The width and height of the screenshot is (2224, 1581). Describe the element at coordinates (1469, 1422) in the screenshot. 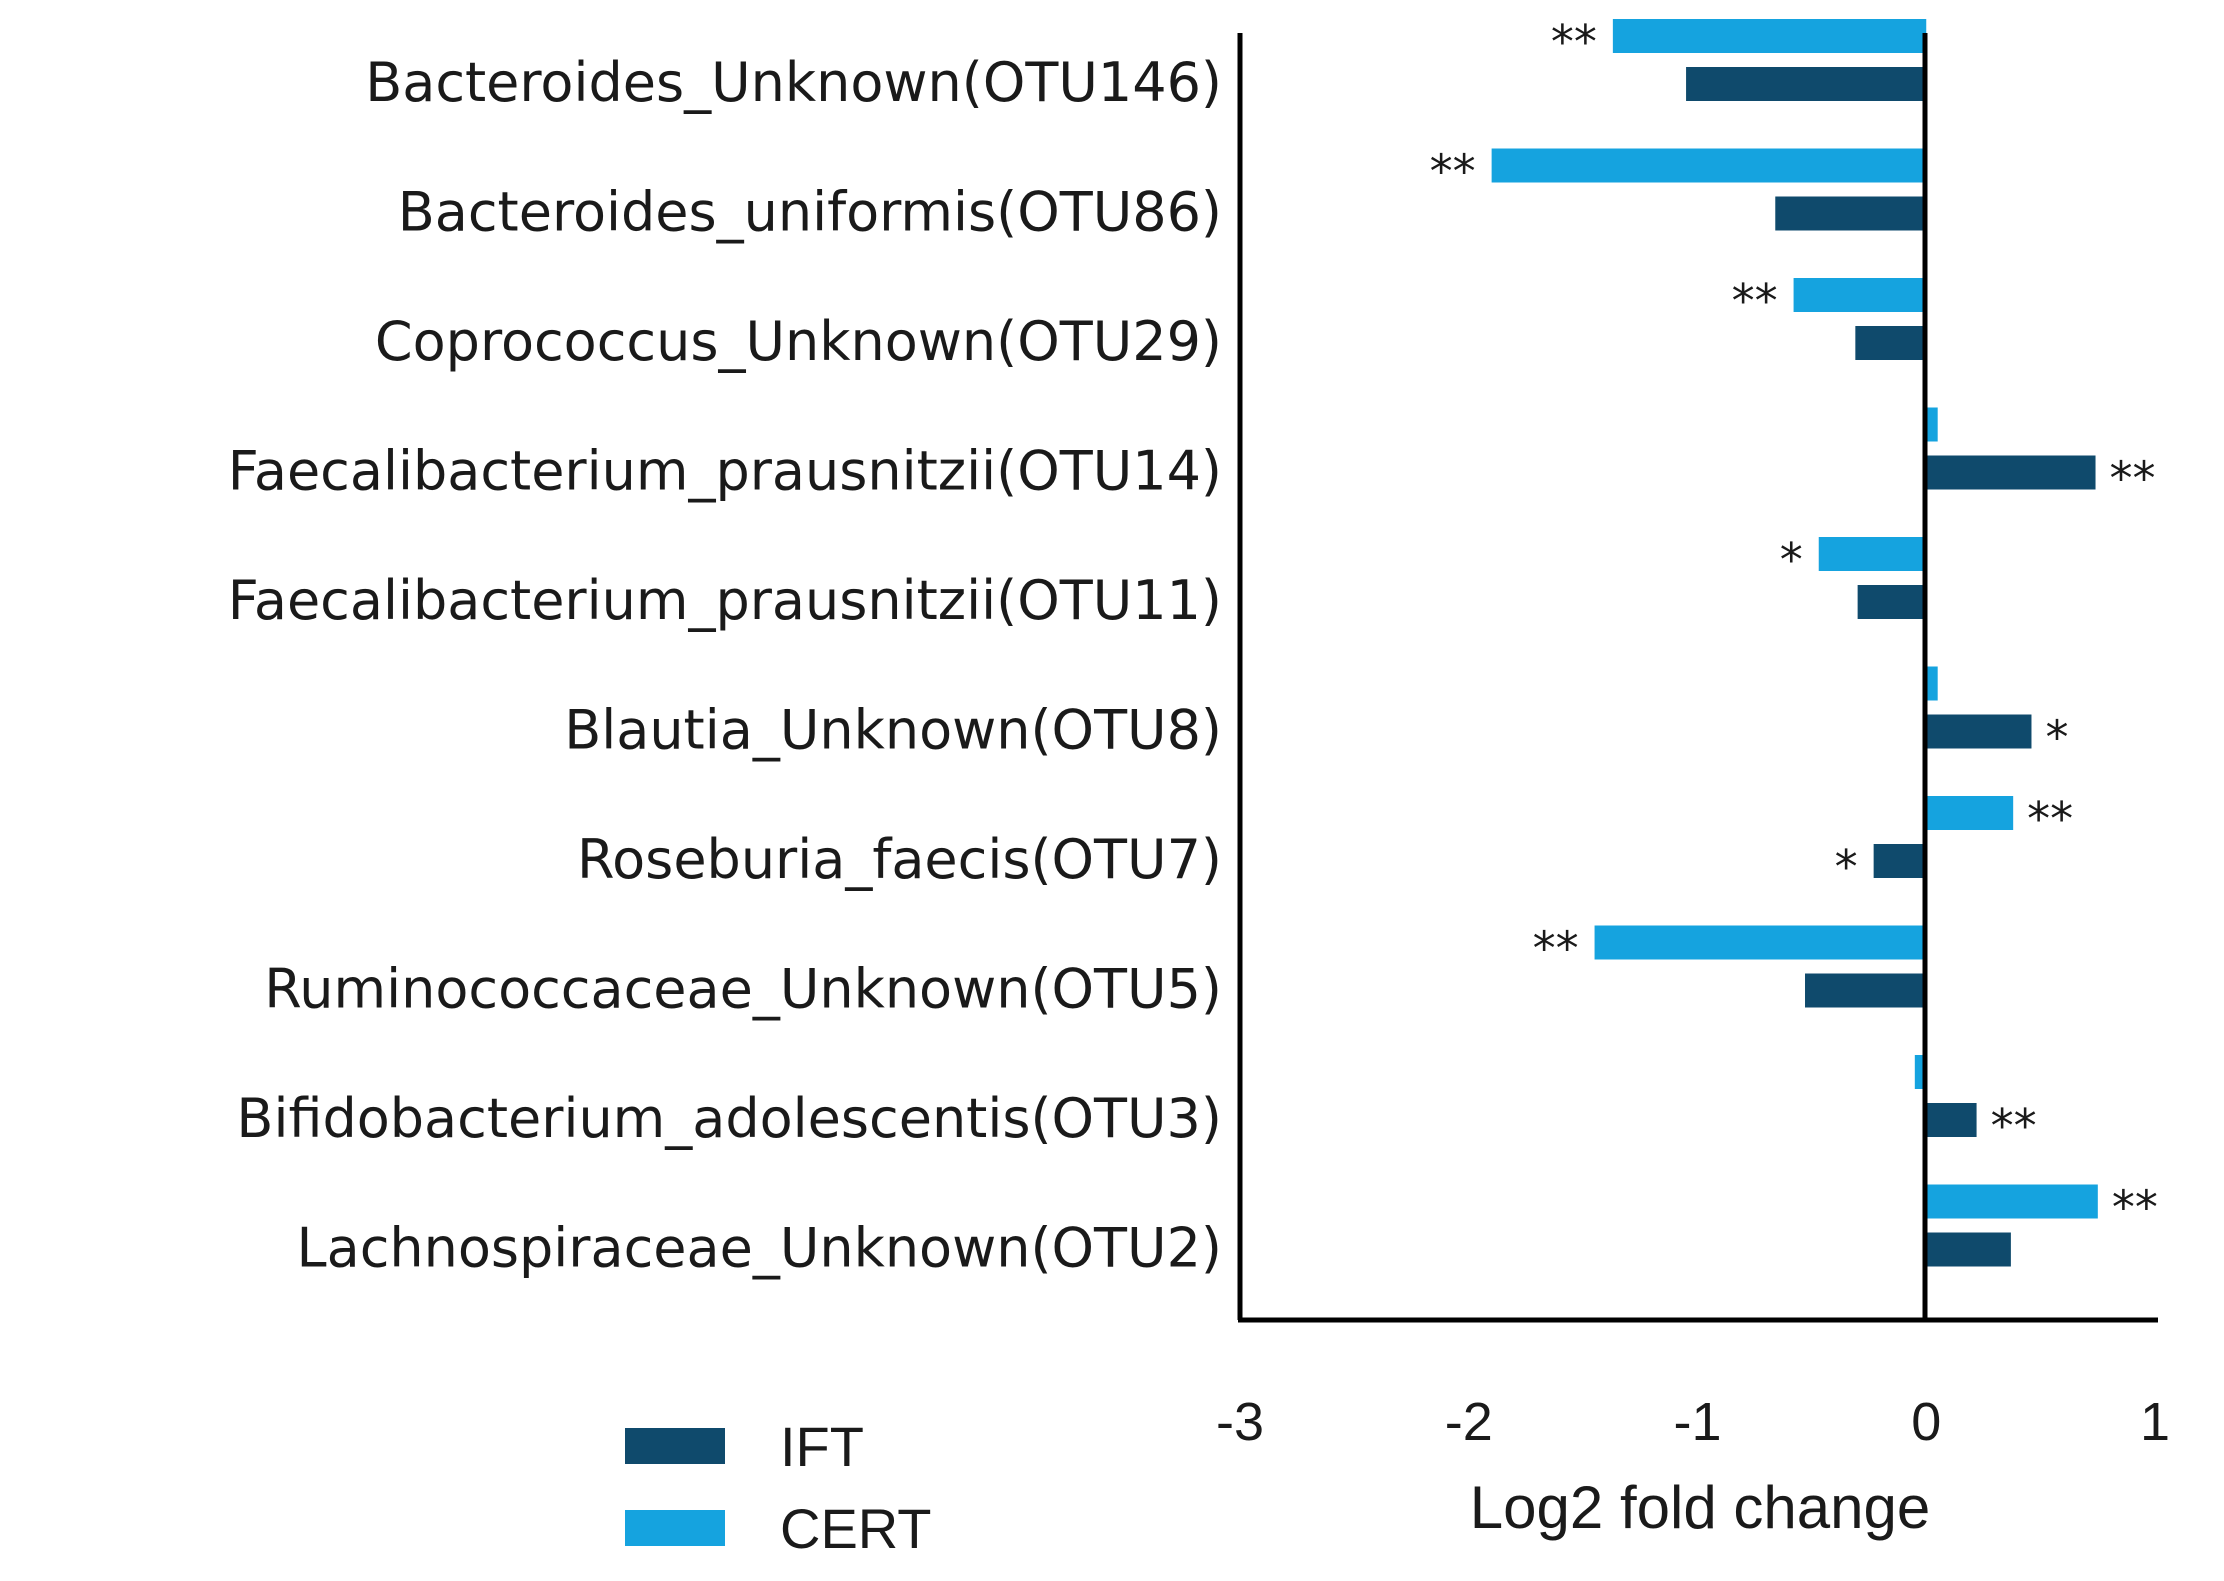

I see `x-tick-label: -2` at that location.